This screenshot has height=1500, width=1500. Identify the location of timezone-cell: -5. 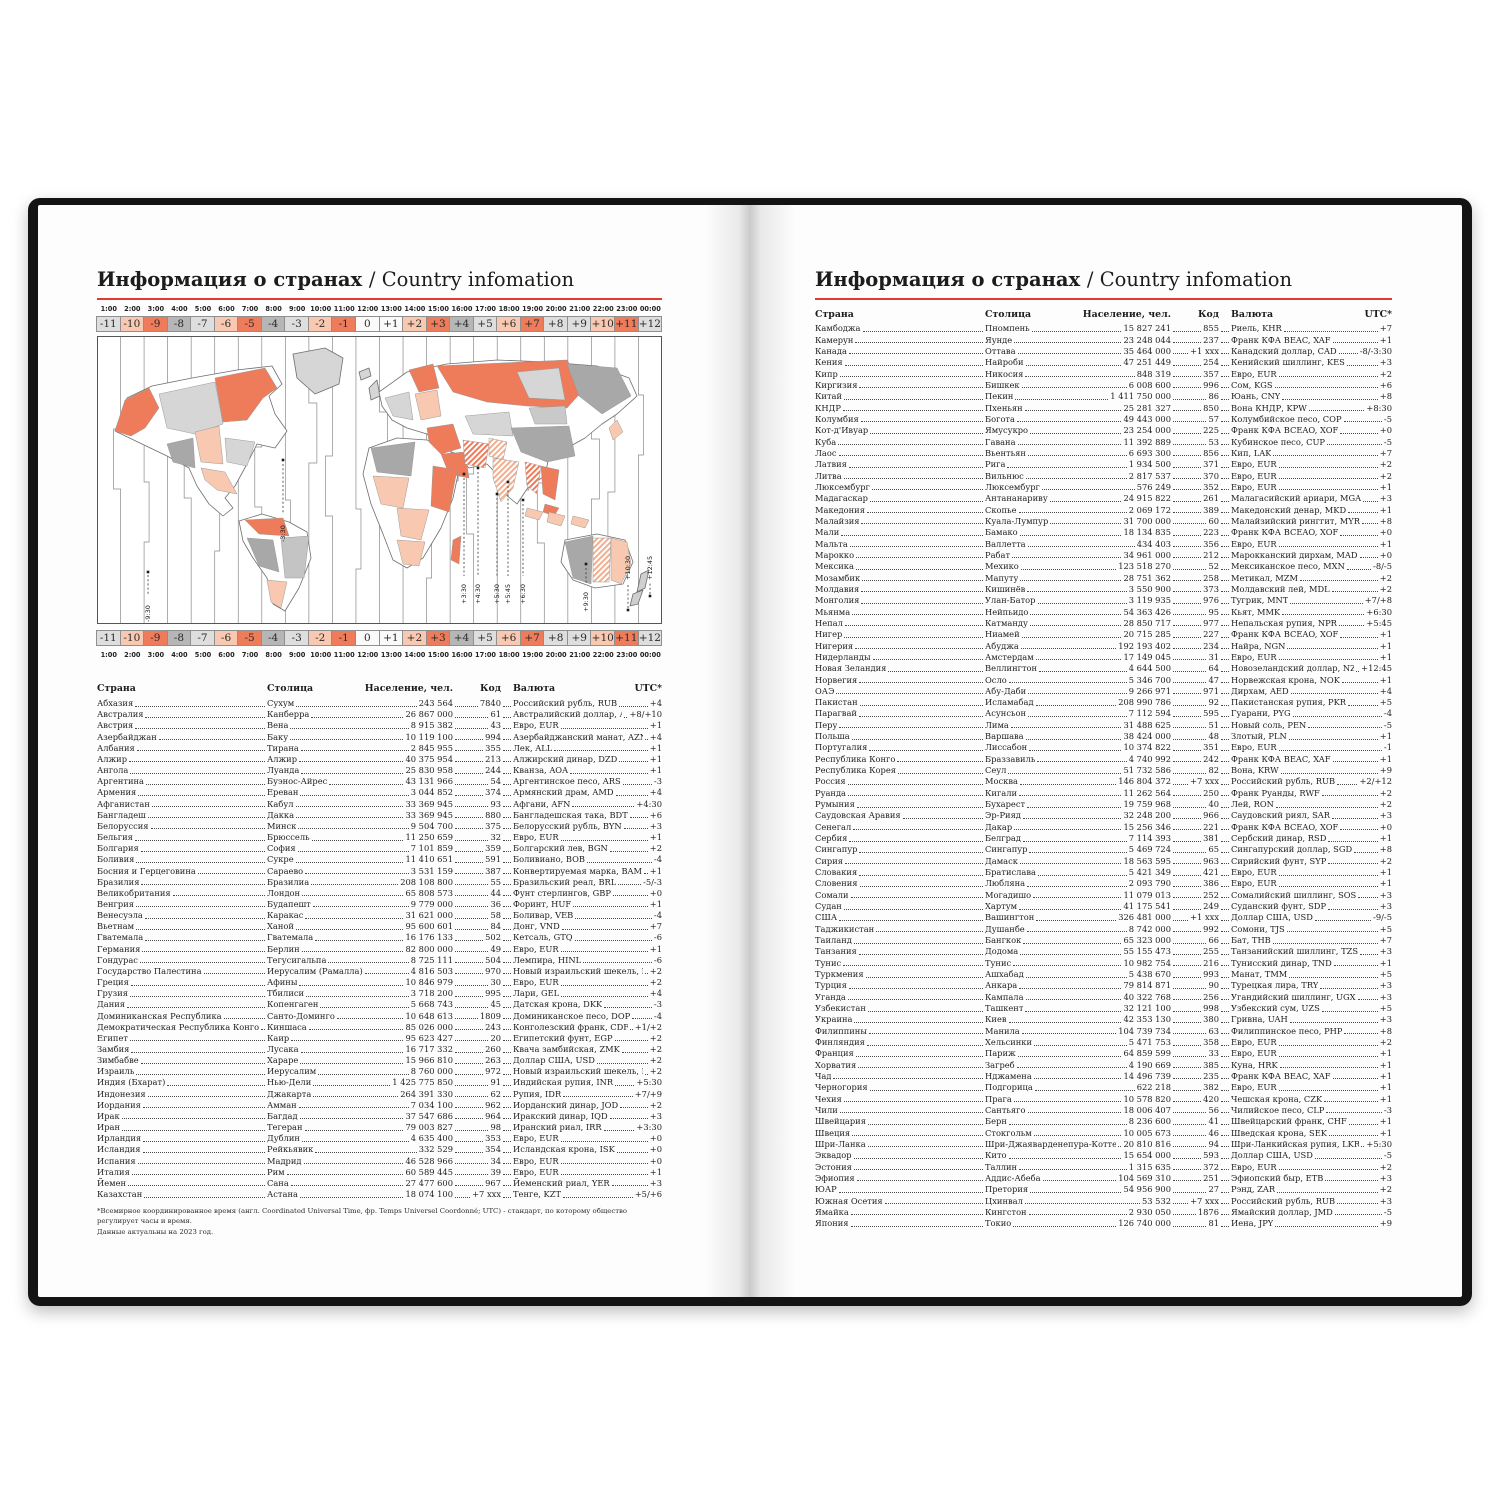
(249, 638).